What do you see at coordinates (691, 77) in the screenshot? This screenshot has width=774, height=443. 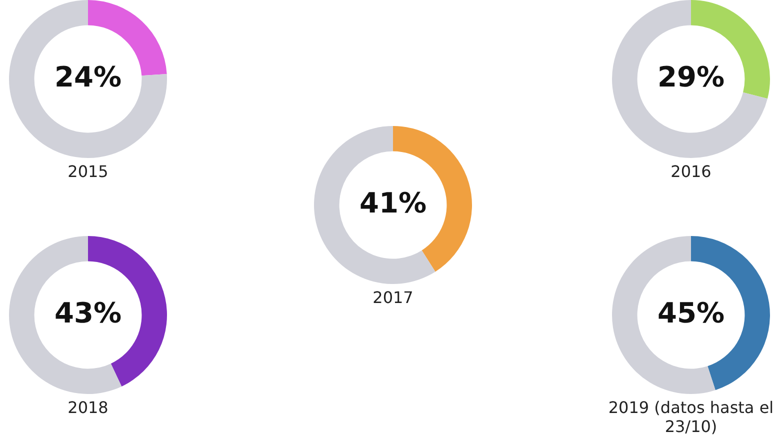 I see `data-label: 29%` at bounding box center [691, 77].